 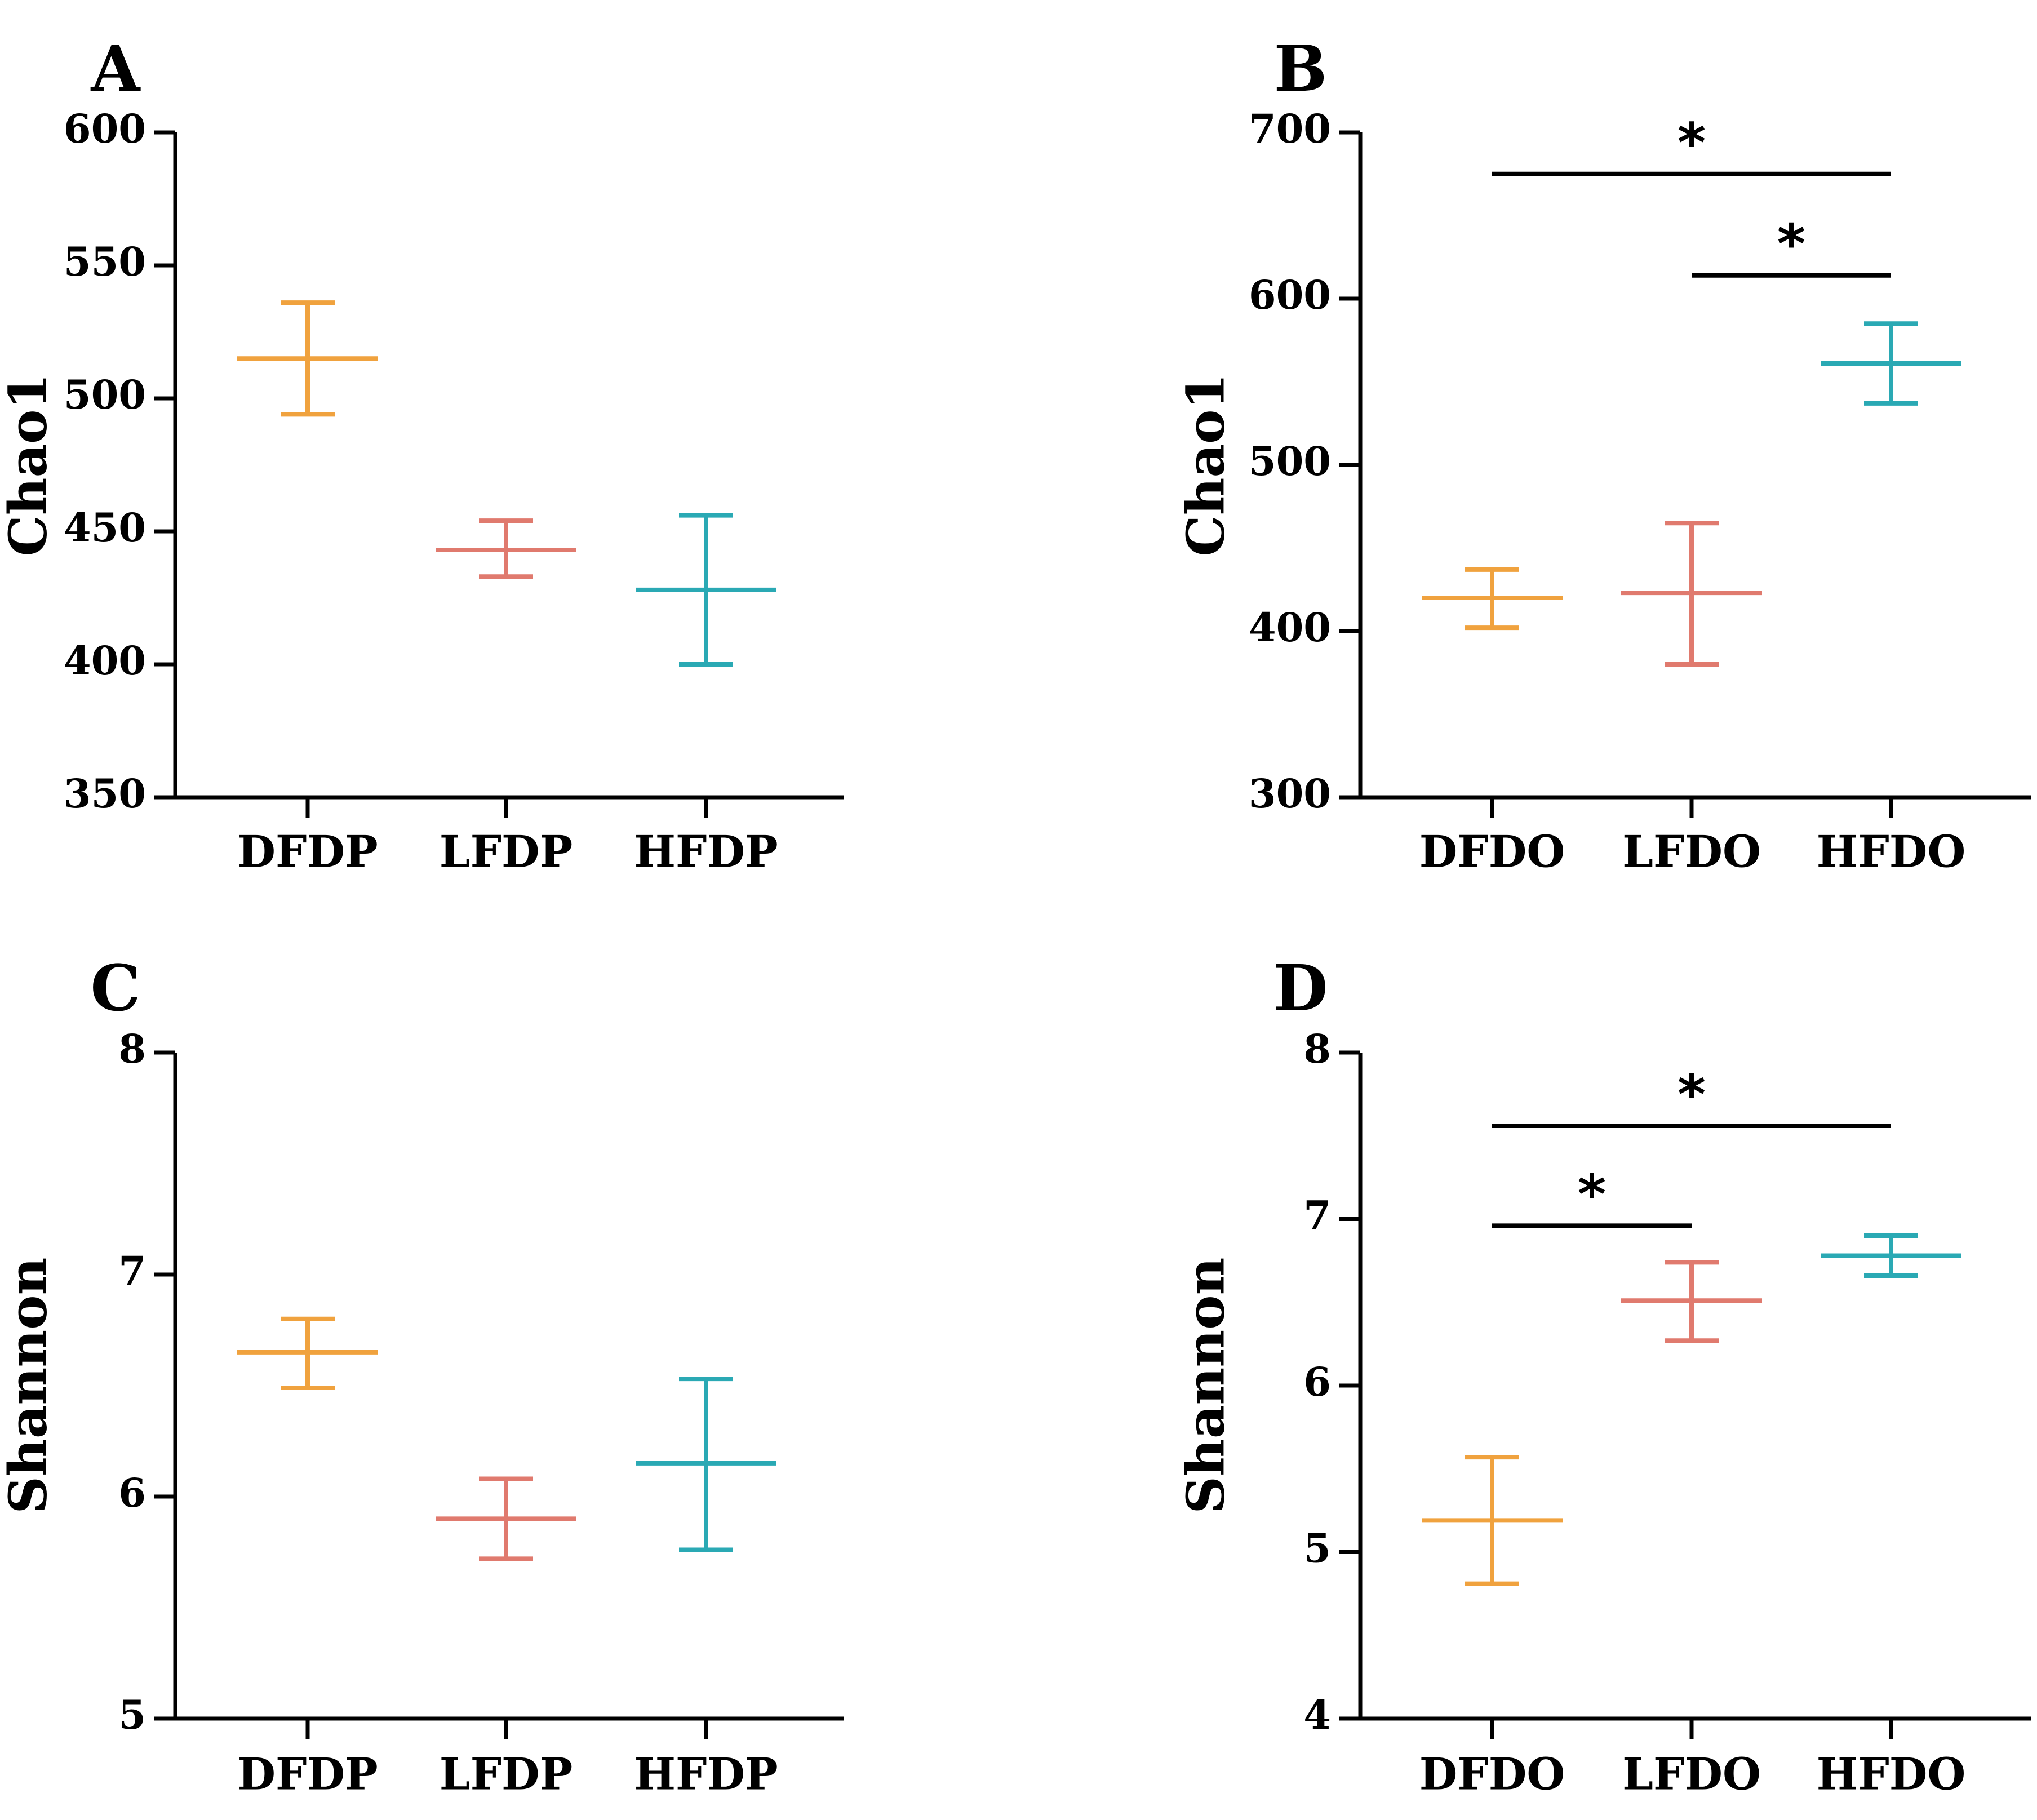 What do you see at coordinates (1290, 793) in the screenshot?
I see `y-tick-label: 300` at bounding box center [1290, 793].